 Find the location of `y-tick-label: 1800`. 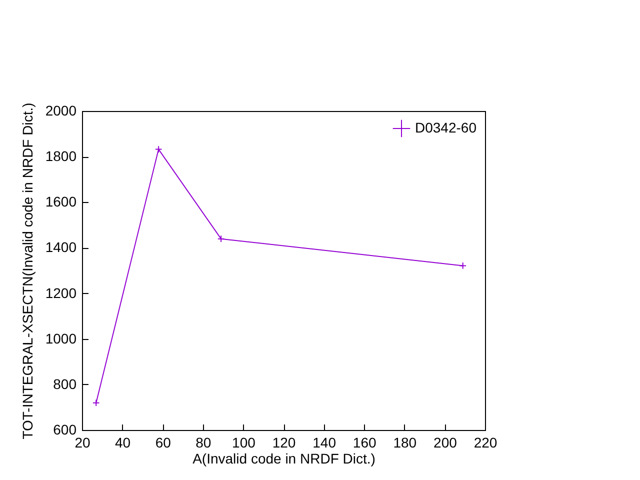

y-tick-label: 1800 is located at coordinates (61, 156).